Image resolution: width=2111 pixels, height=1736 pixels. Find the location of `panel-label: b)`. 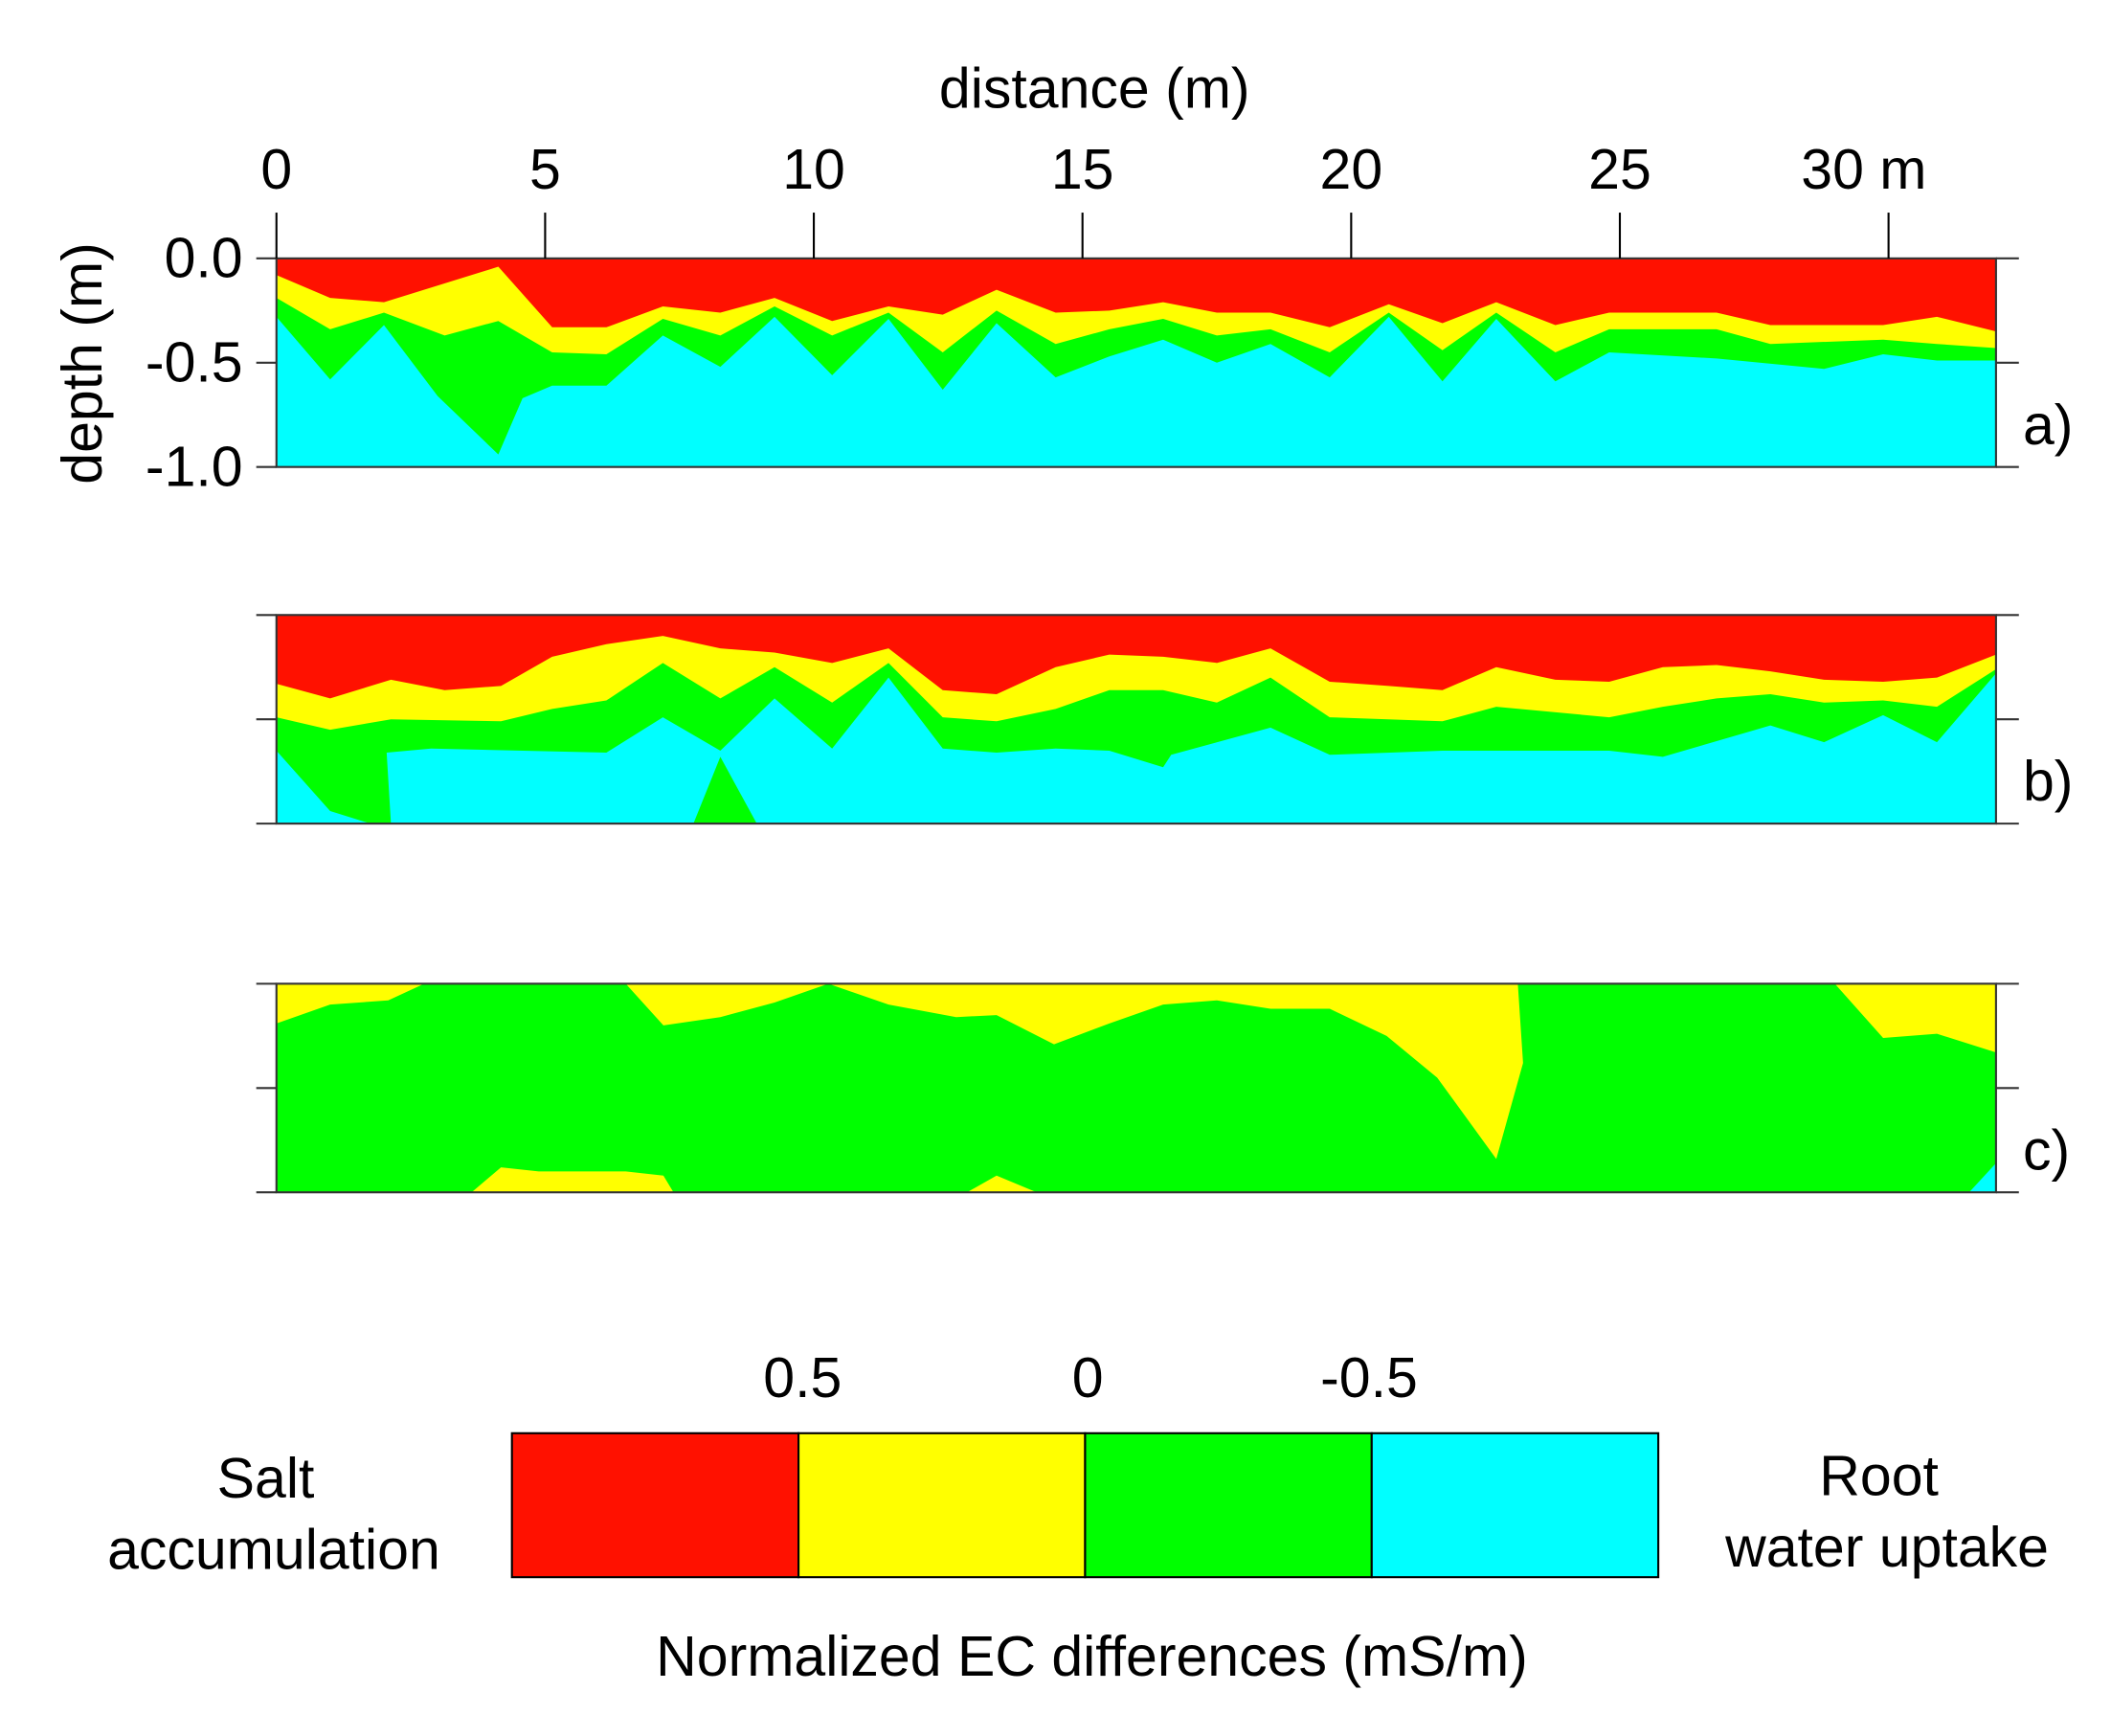

panel-label: b) is located at coordinates (2048, 781).